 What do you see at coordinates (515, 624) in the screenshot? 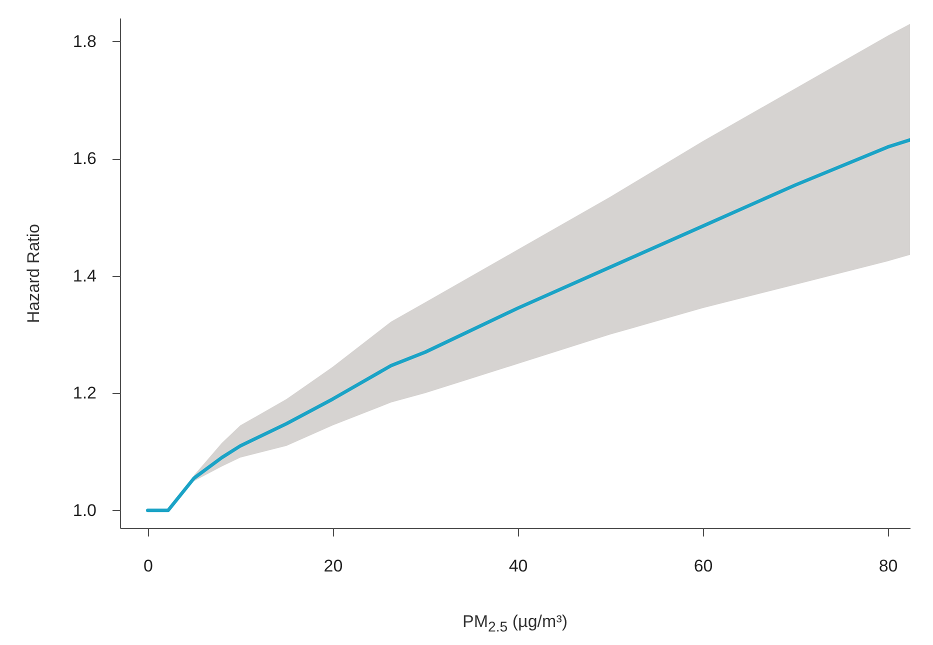
I see `x-axis-title: PM$_{2.5}$ (µg/m³)` at bounding box center [515, 624].